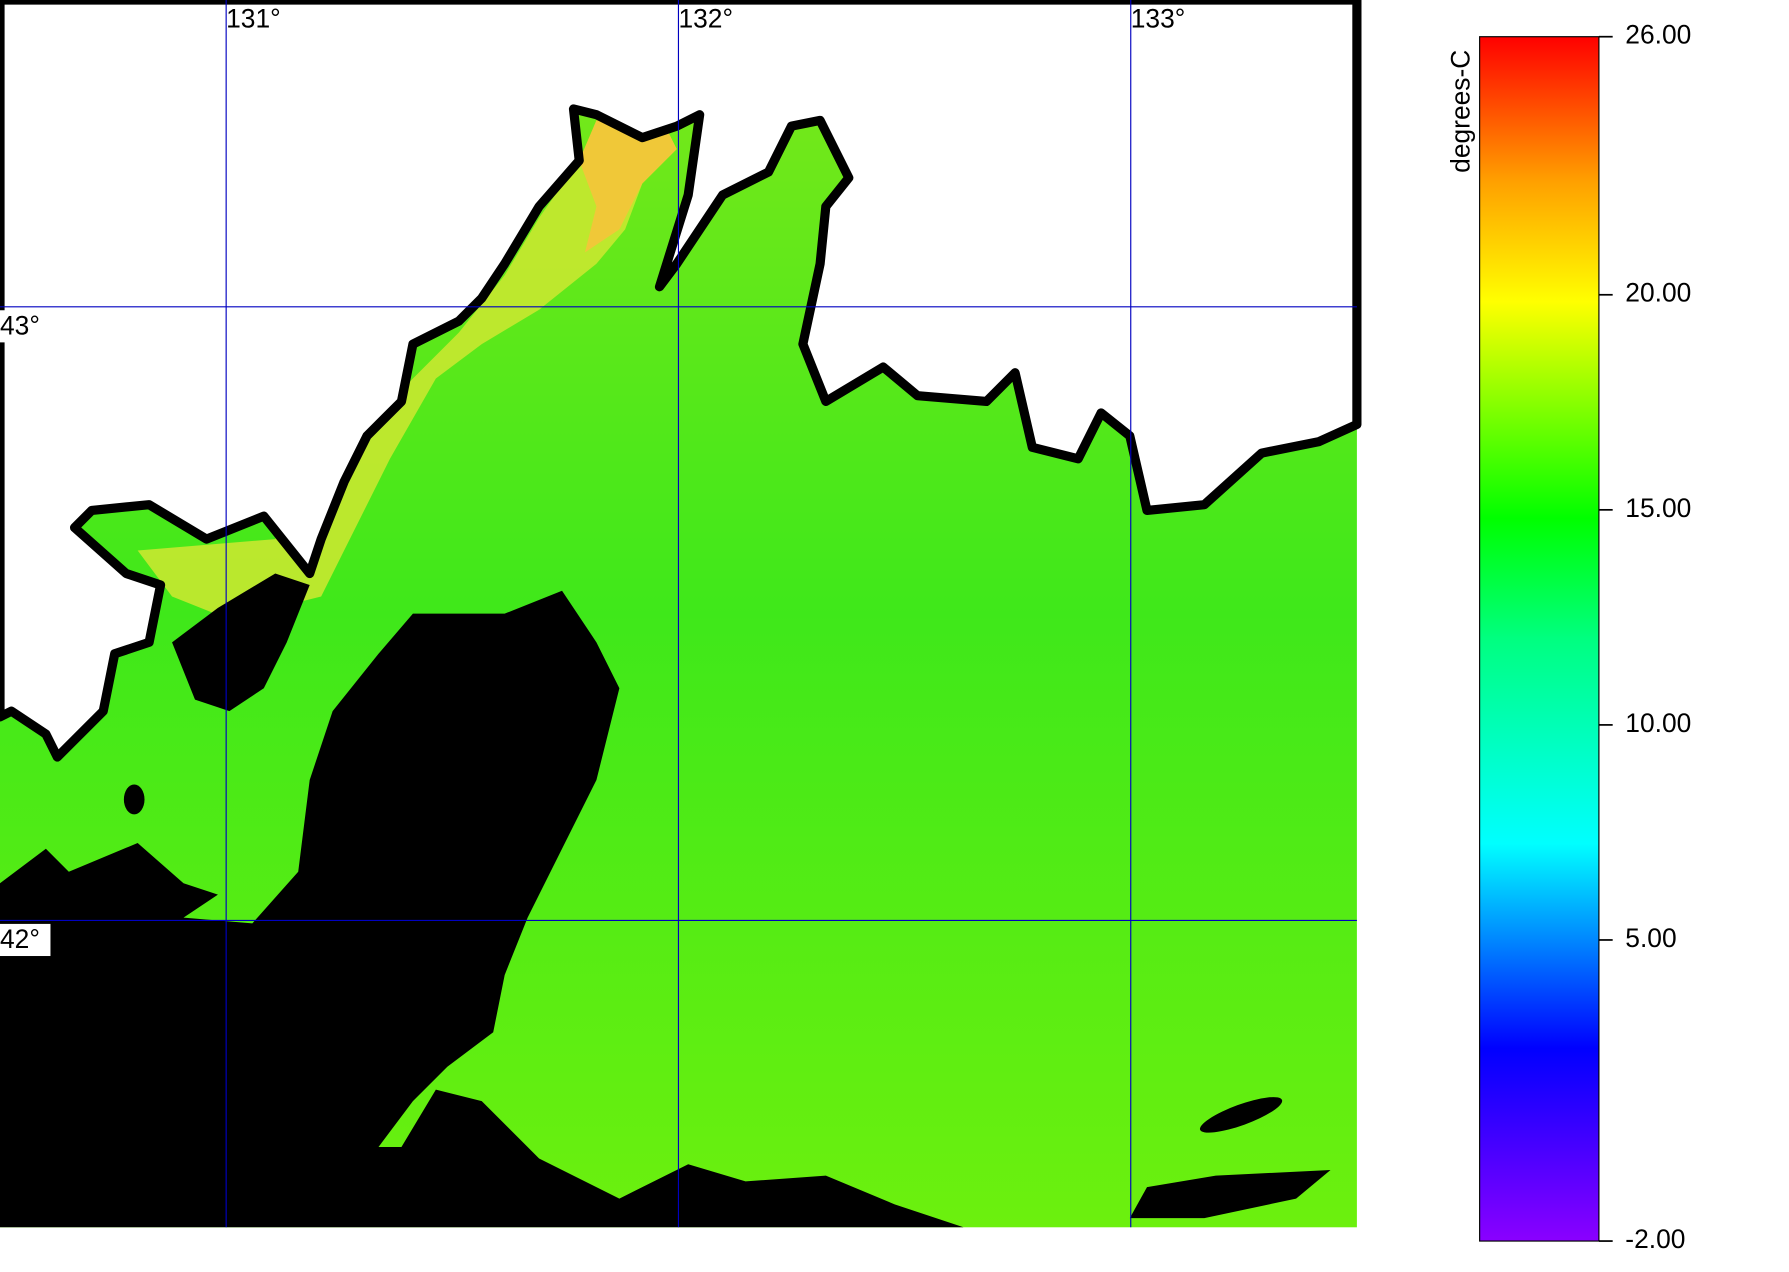  What do you see at coordinates (705, 19) in the screenshot?
I see `lon-label: 132°` at bounding box center [705, 19].